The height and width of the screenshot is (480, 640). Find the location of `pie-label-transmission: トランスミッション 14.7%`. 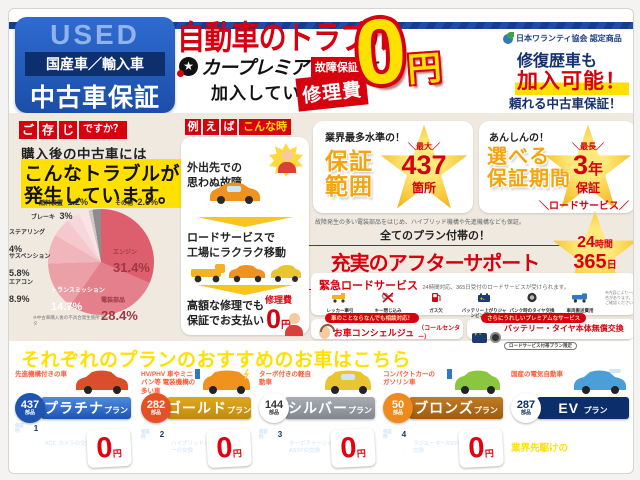

pie-label-transmission: トランスミッション 14.7% is located at coordinates (78, 300).